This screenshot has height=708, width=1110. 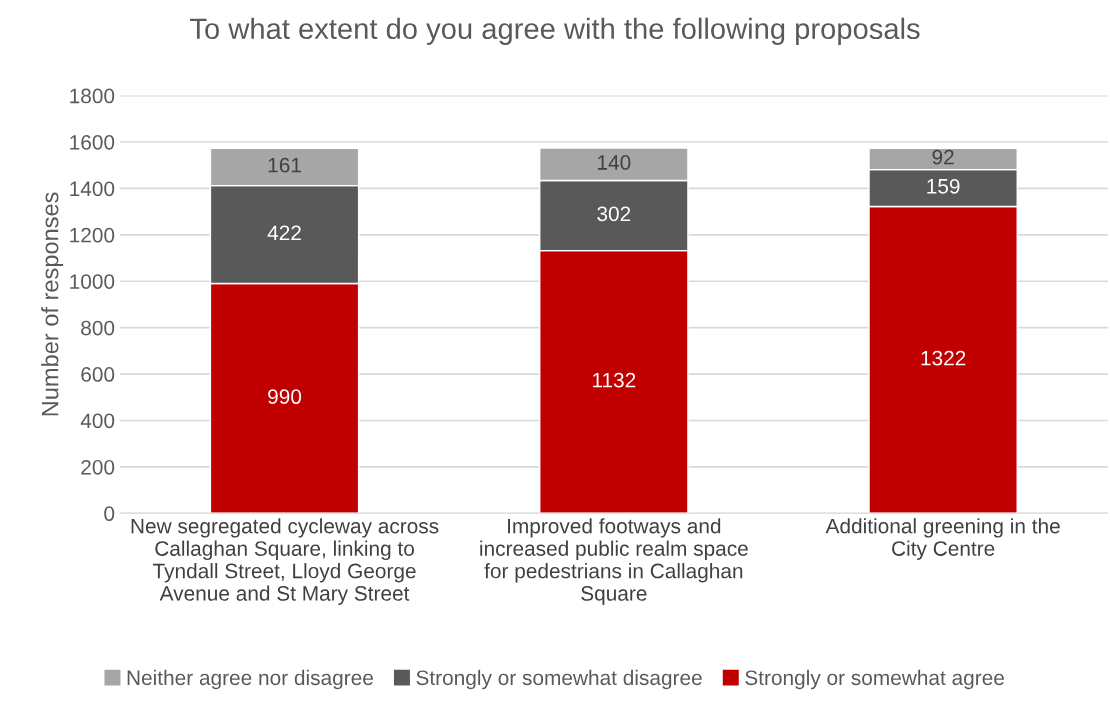 What do you see at coordinates (92, 96) in the screenshot?
I see `y-tick-label: 1800` at bounding box center [92, 96].